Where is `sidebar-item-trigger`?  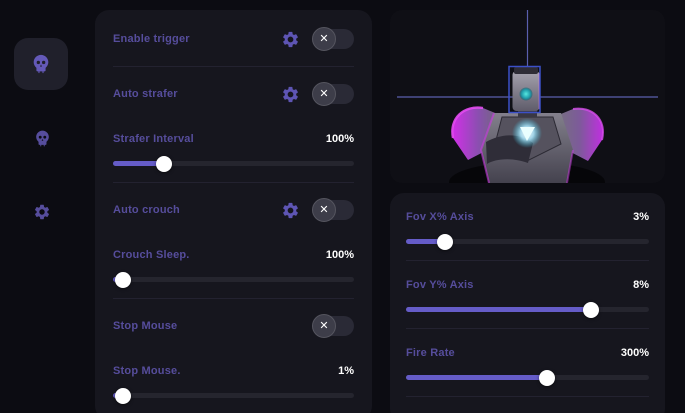
sidebar-item-trigger is located at coordinates (41, 64).